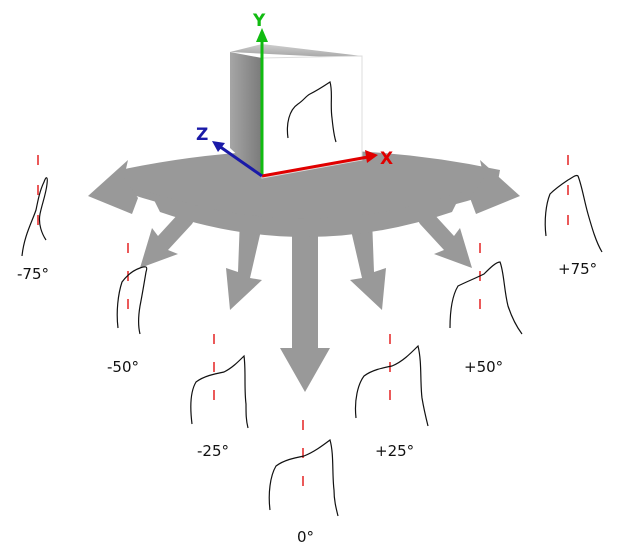 This screenshot has width=630, height=558. Describe the element at coordinates (123, 367) in the screenshot. I see `angle-label: -50°` at that location.